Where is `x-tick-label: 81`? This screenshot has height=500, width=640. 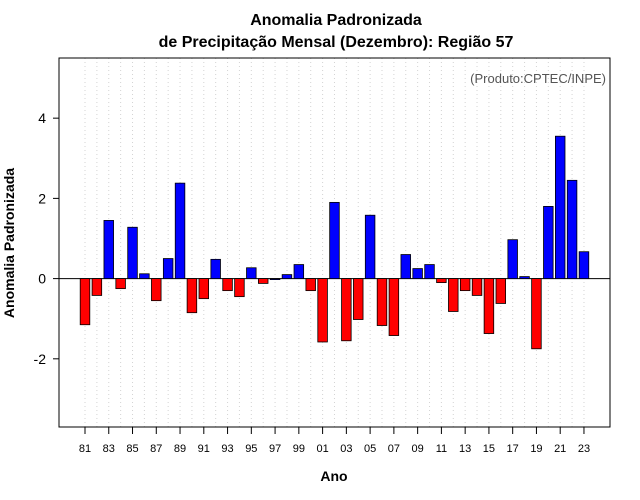
x-tick-label: 81 is located at coordinates (85, 449).